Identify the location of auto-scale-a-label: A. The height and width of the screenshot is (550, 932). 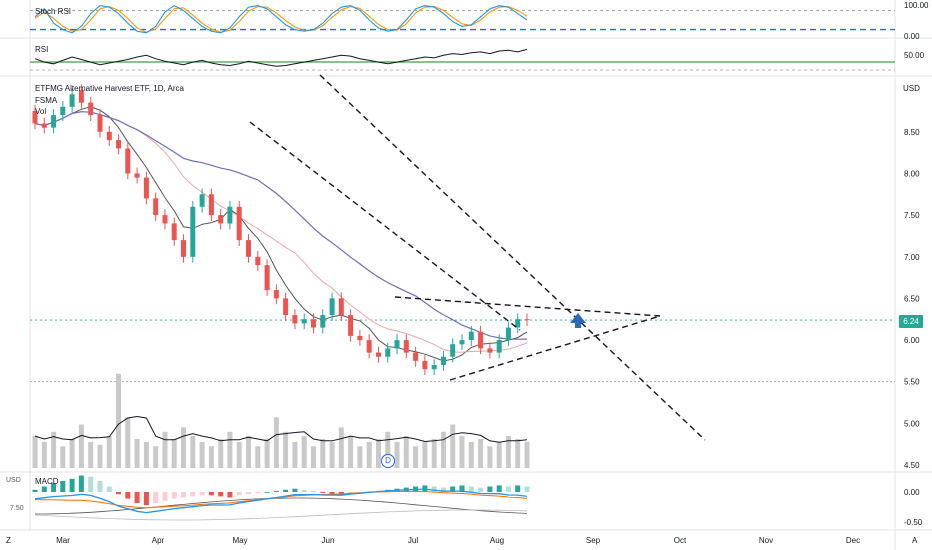
(915, 540).